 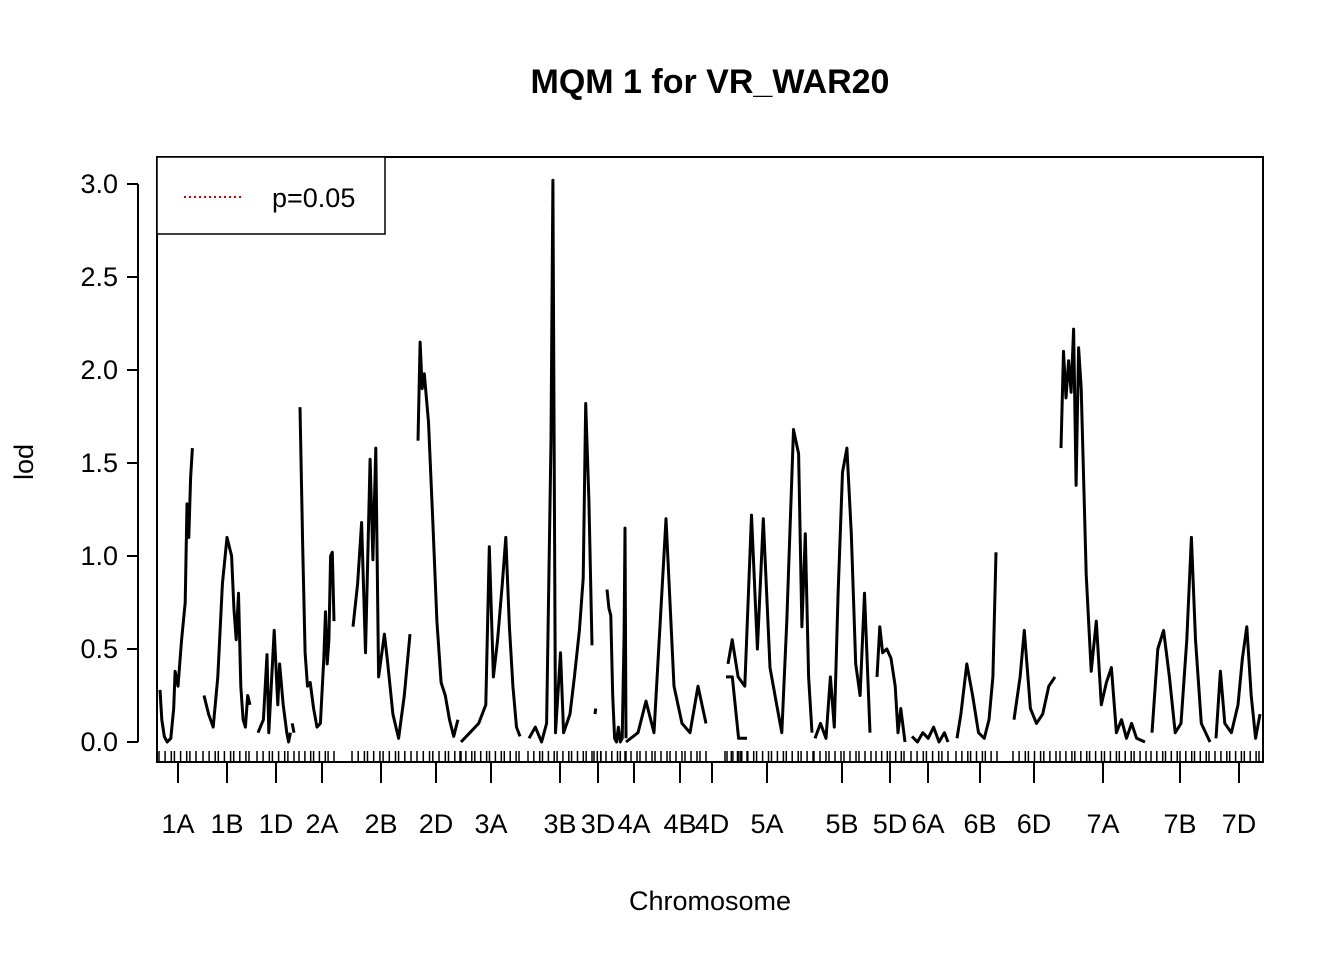 I want to click on legend: p=0.05, so click(x=271, y=195).